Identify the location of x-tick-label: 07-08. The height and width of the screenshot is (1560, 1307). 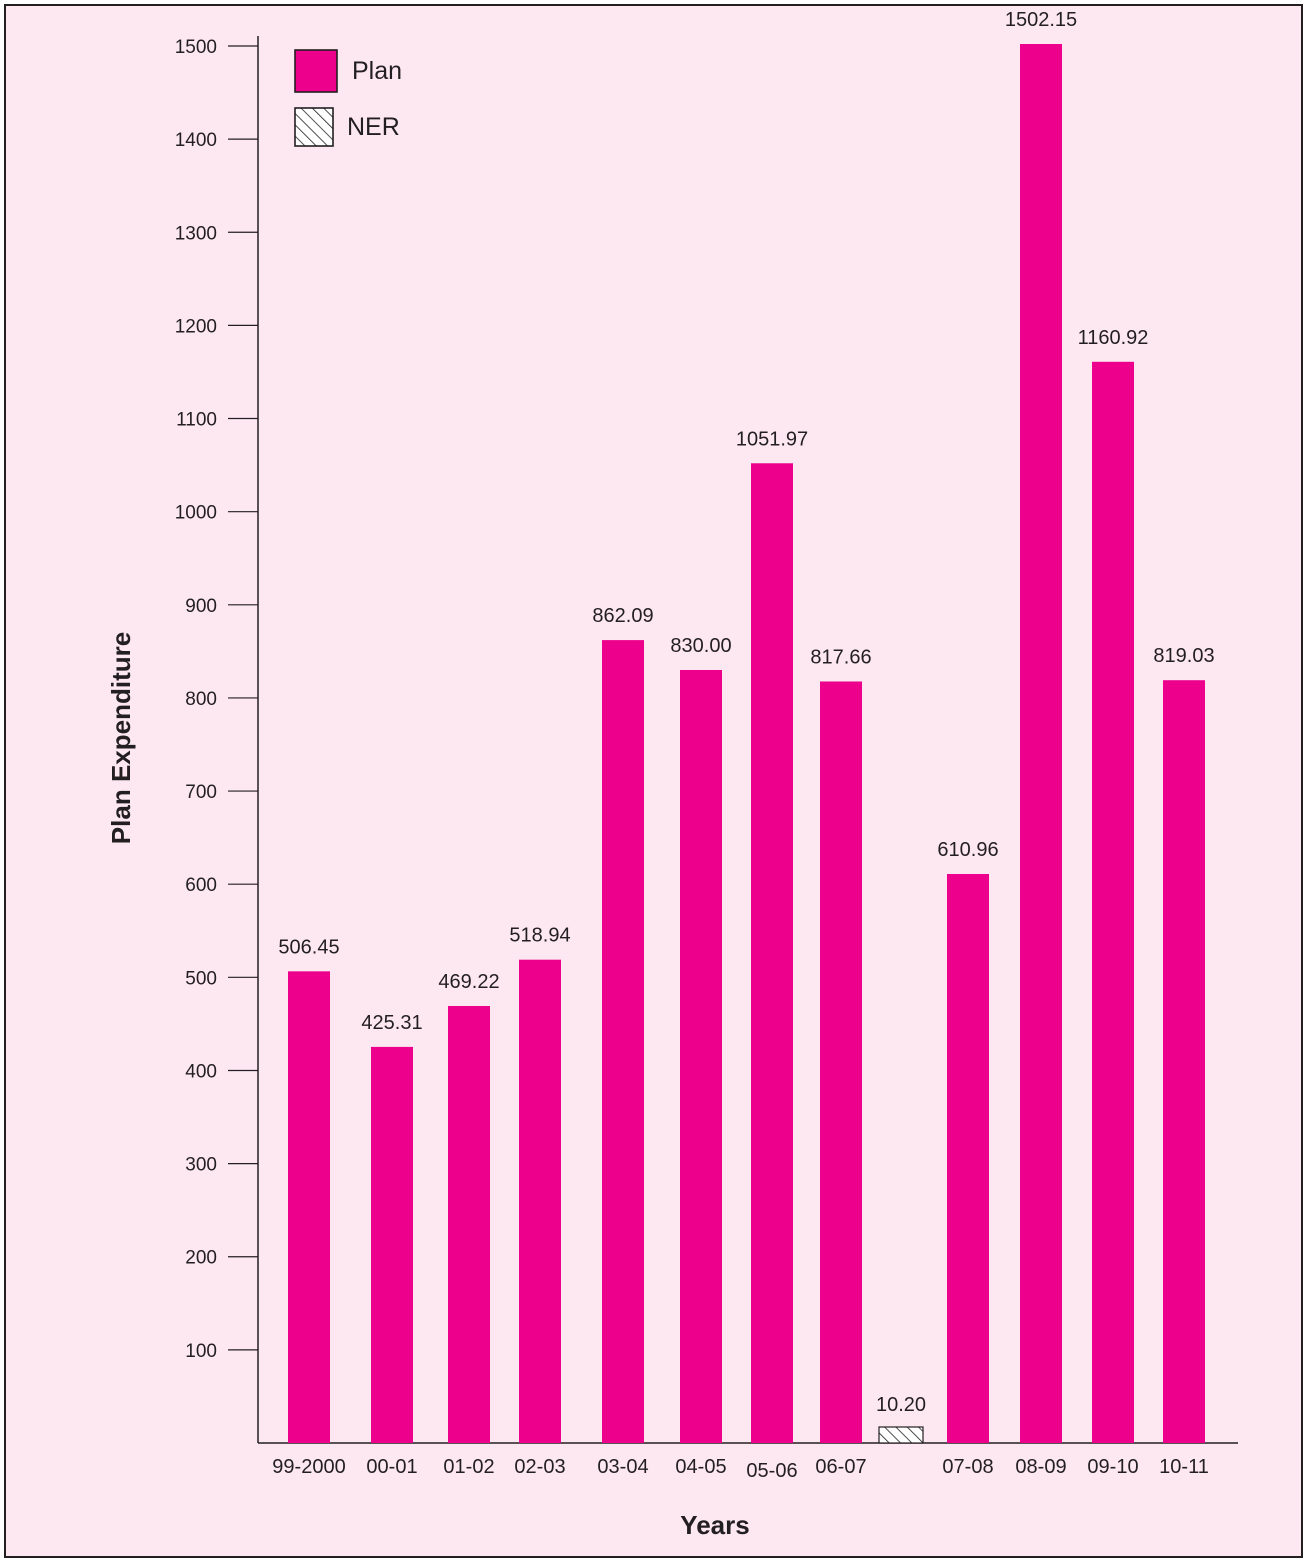
(967, 1467).